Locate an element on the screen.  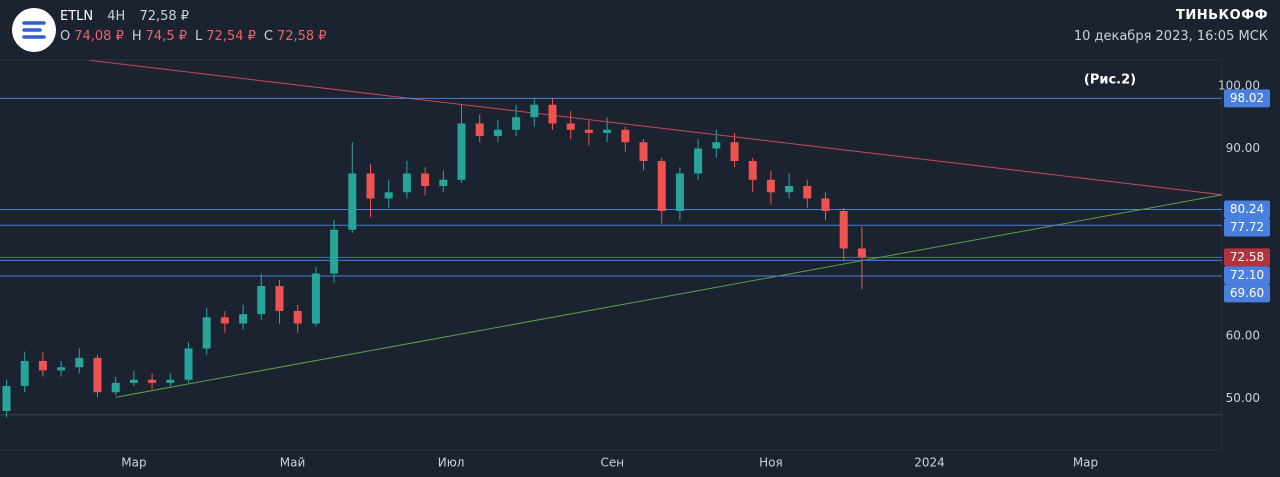
price-label: 98.02 is located at coordinates (1247, 98).